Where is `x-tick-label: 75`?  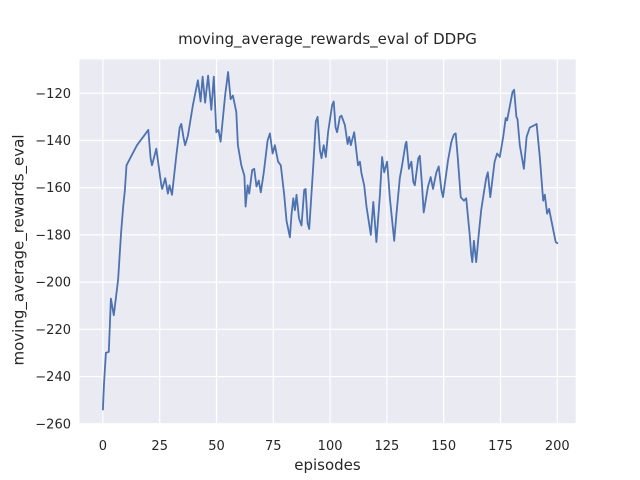 x-tick-label: 75 is located at coordinates (273, 446).